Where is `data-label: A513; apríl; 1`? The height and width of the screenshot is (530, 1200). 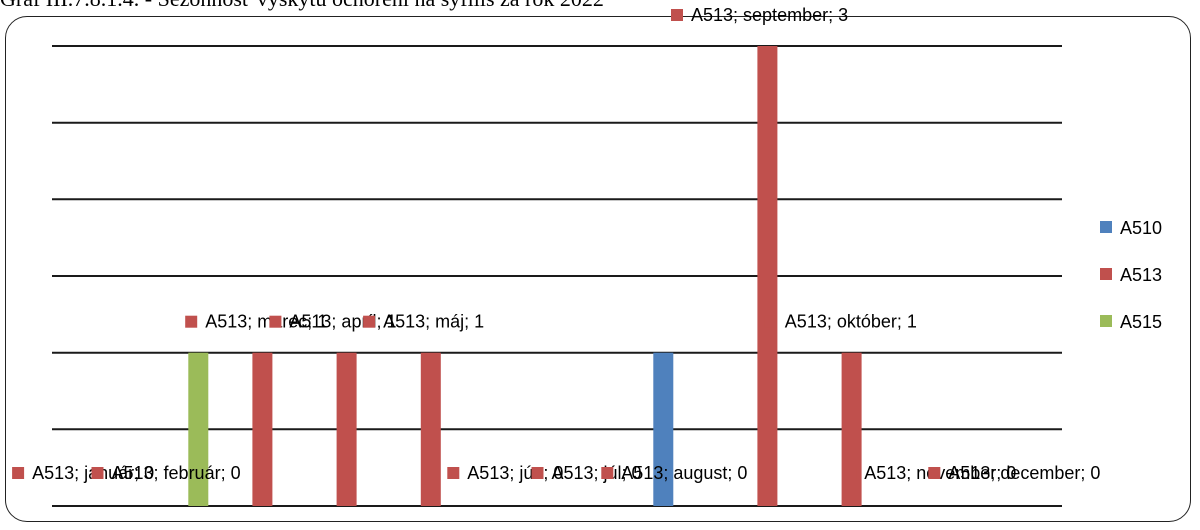
data-label: A513; apríl; 1 is located at coordinates (332, 322).